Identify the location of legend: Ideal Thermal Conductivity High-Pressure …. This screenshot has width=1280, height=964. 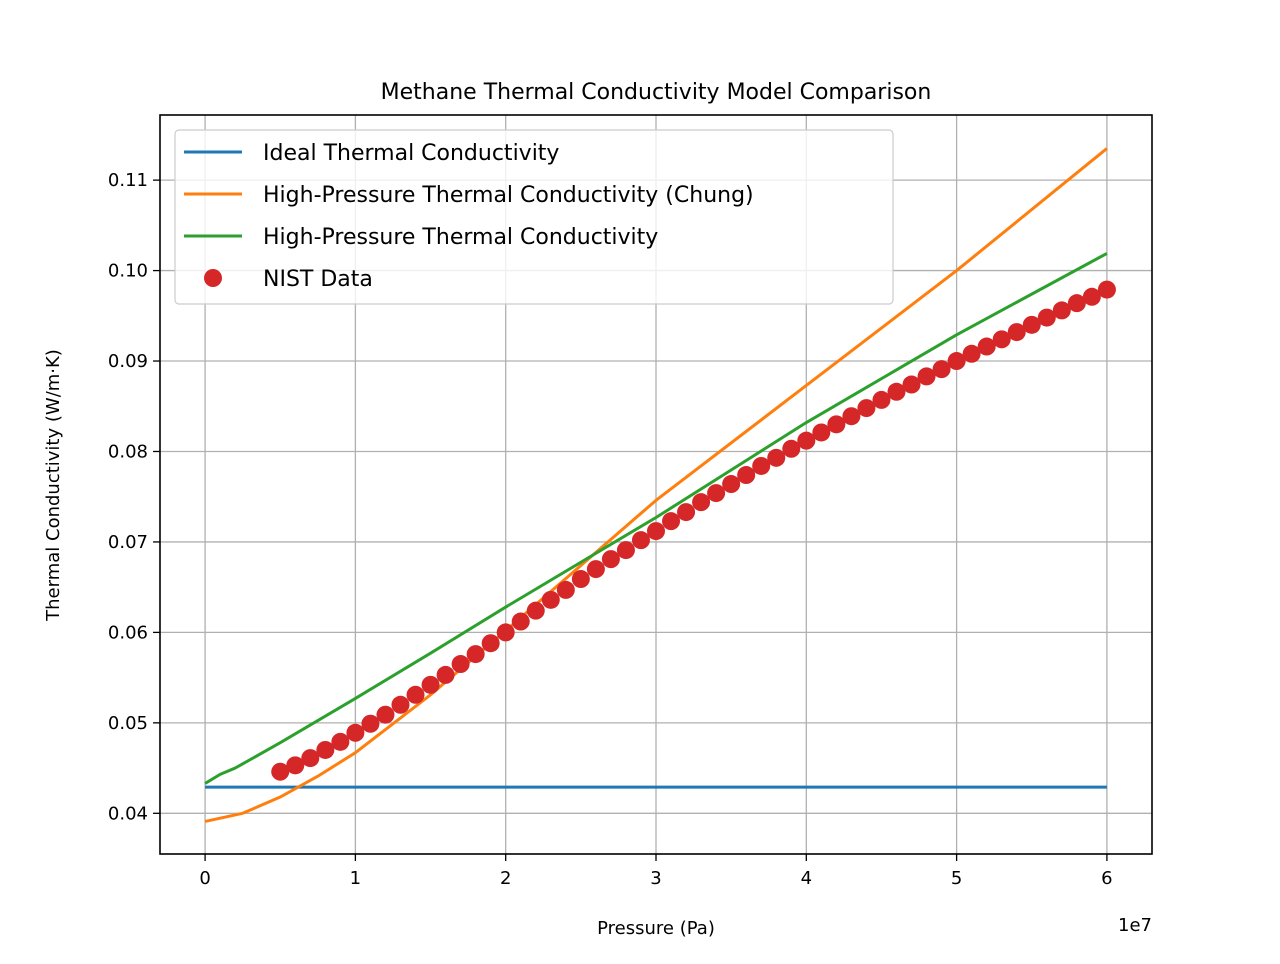
(534, 217).